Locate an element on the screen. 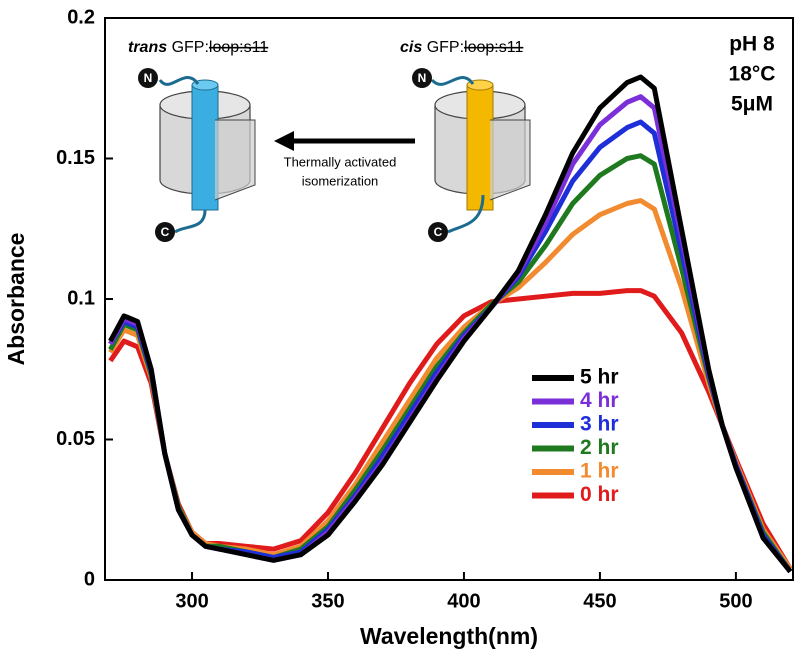  legend-label: 0 hr is located at coordinates (599, 494).